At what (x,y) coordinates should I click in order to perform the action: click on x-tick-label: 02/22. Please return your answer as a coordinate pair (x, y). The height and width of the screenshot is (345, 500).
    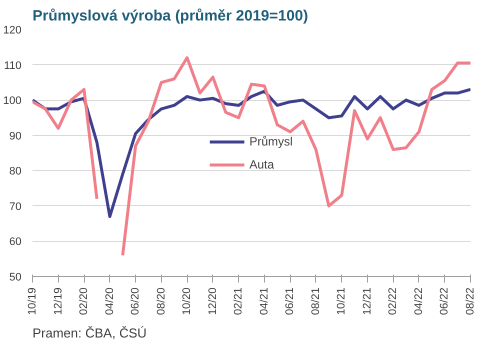
    Looking at the image, I should click on (393, 301).